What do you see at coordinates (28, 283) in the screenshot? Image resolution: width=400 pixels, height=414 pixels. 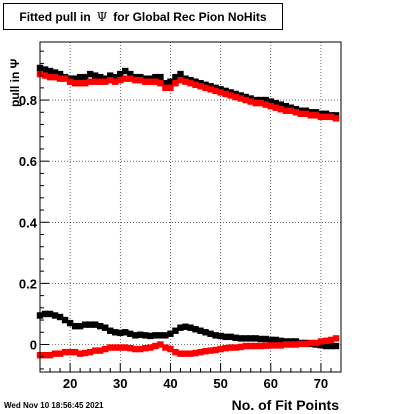 I see `y-tick-label: 0.2` at bounding box center [28, 283].